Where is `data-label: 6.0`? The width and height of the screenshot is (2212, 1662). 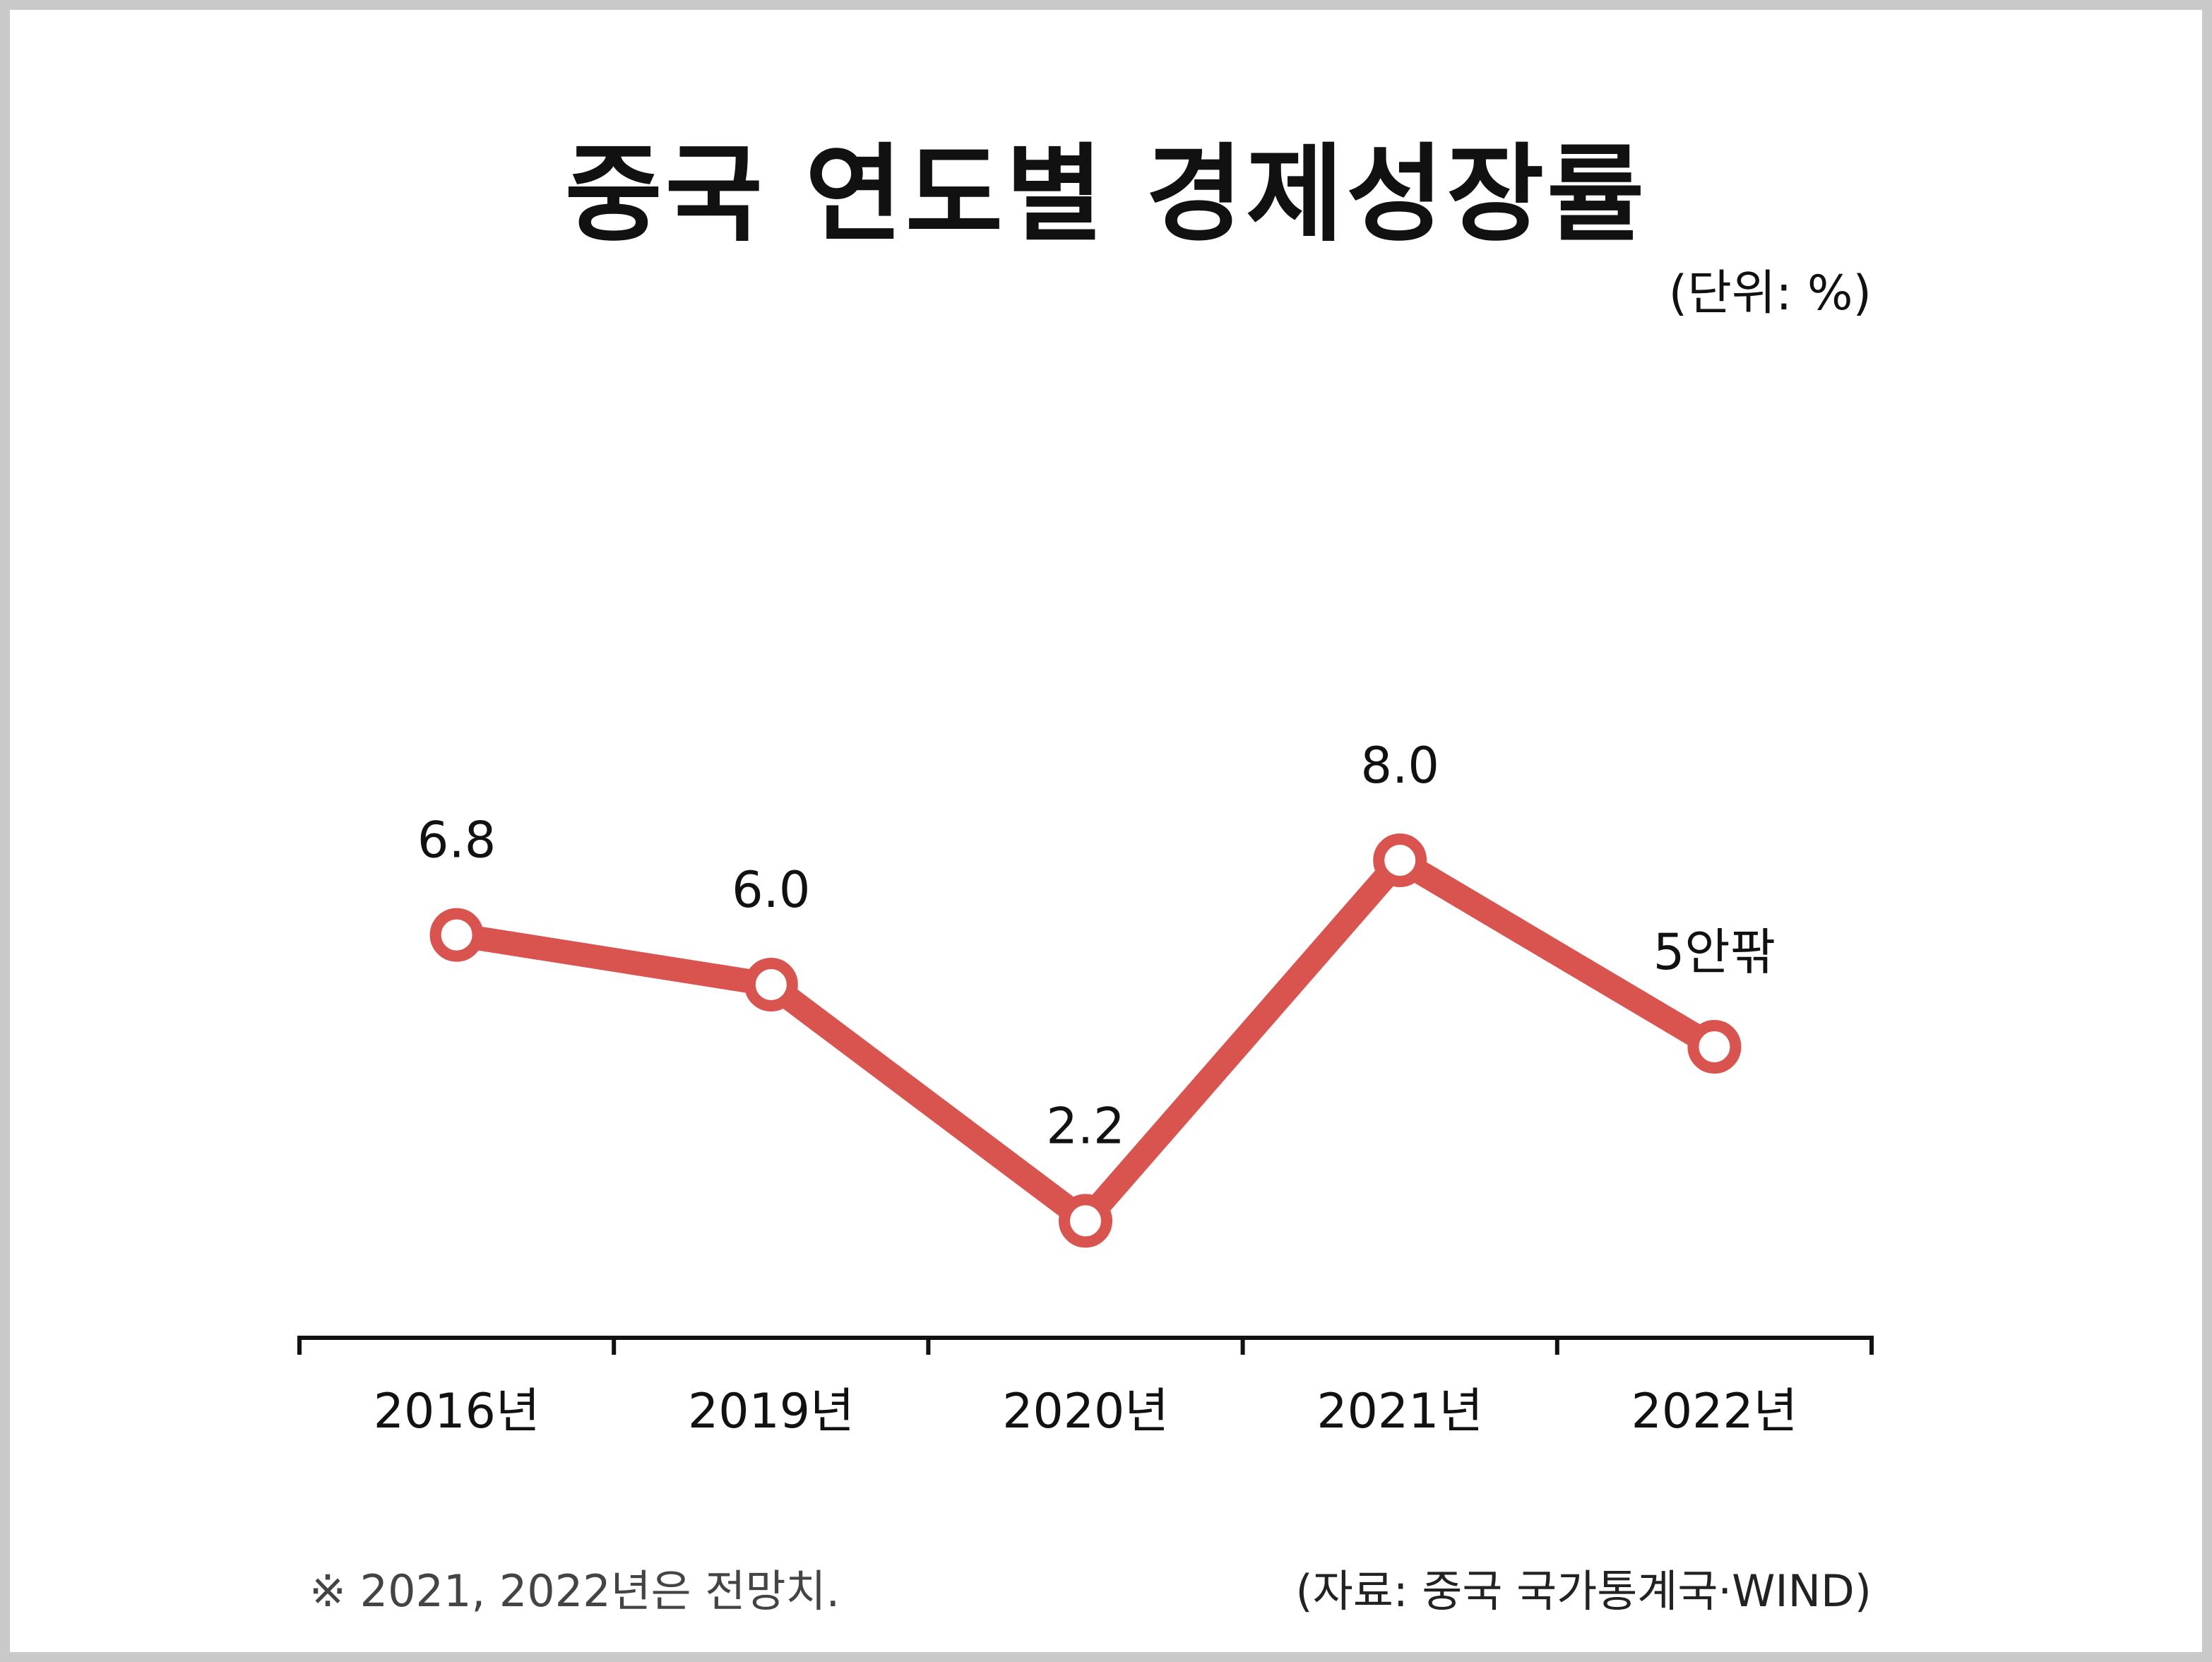
data-label: 6.0 is located at coordinates (771, 890).